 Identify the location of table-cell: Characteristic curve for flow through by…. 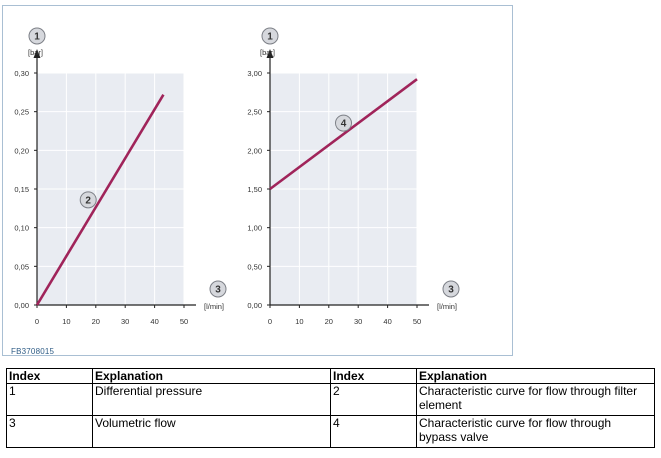
(535, 431).